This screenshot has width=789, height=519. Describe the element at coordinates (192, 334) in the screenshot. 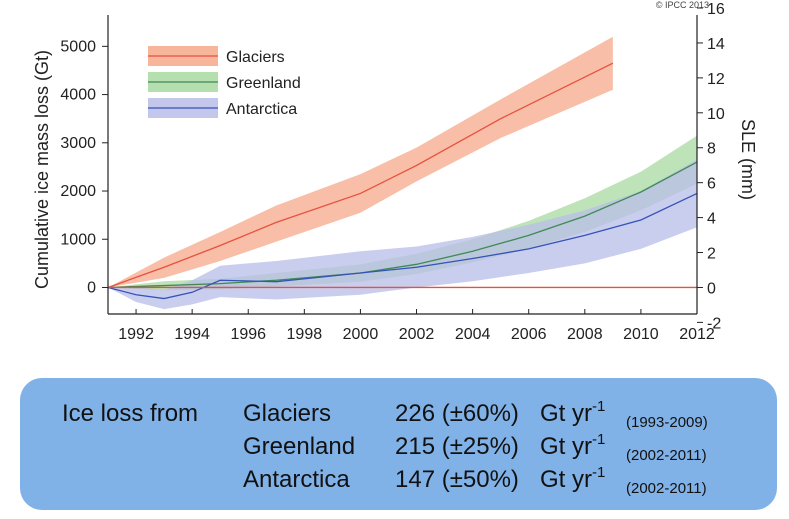

I see `x-tick-label: 1994` at that location.